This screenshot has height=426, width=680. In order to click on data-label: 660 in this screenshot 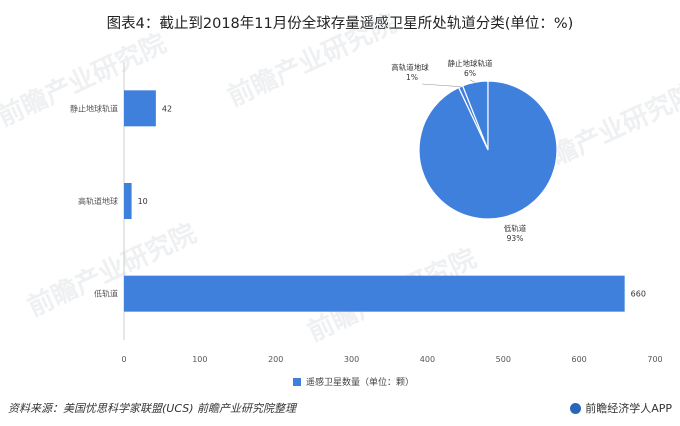, I will do `click(638, 294)`.